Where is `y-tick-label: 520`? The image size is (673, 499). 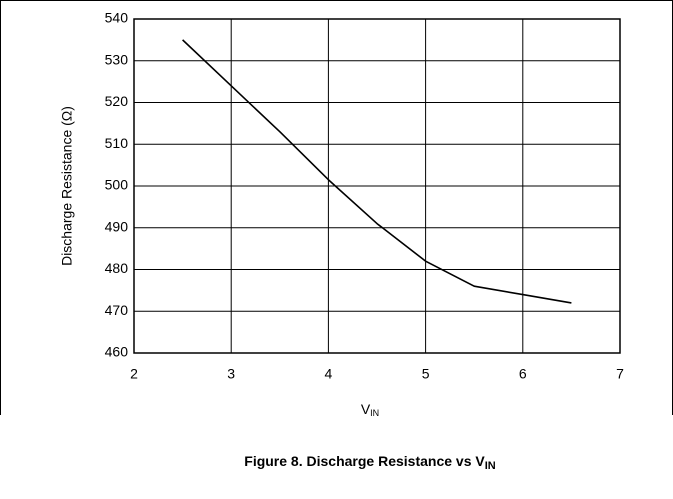 y-tick-label: 520 is located at coordinates (117, 101).